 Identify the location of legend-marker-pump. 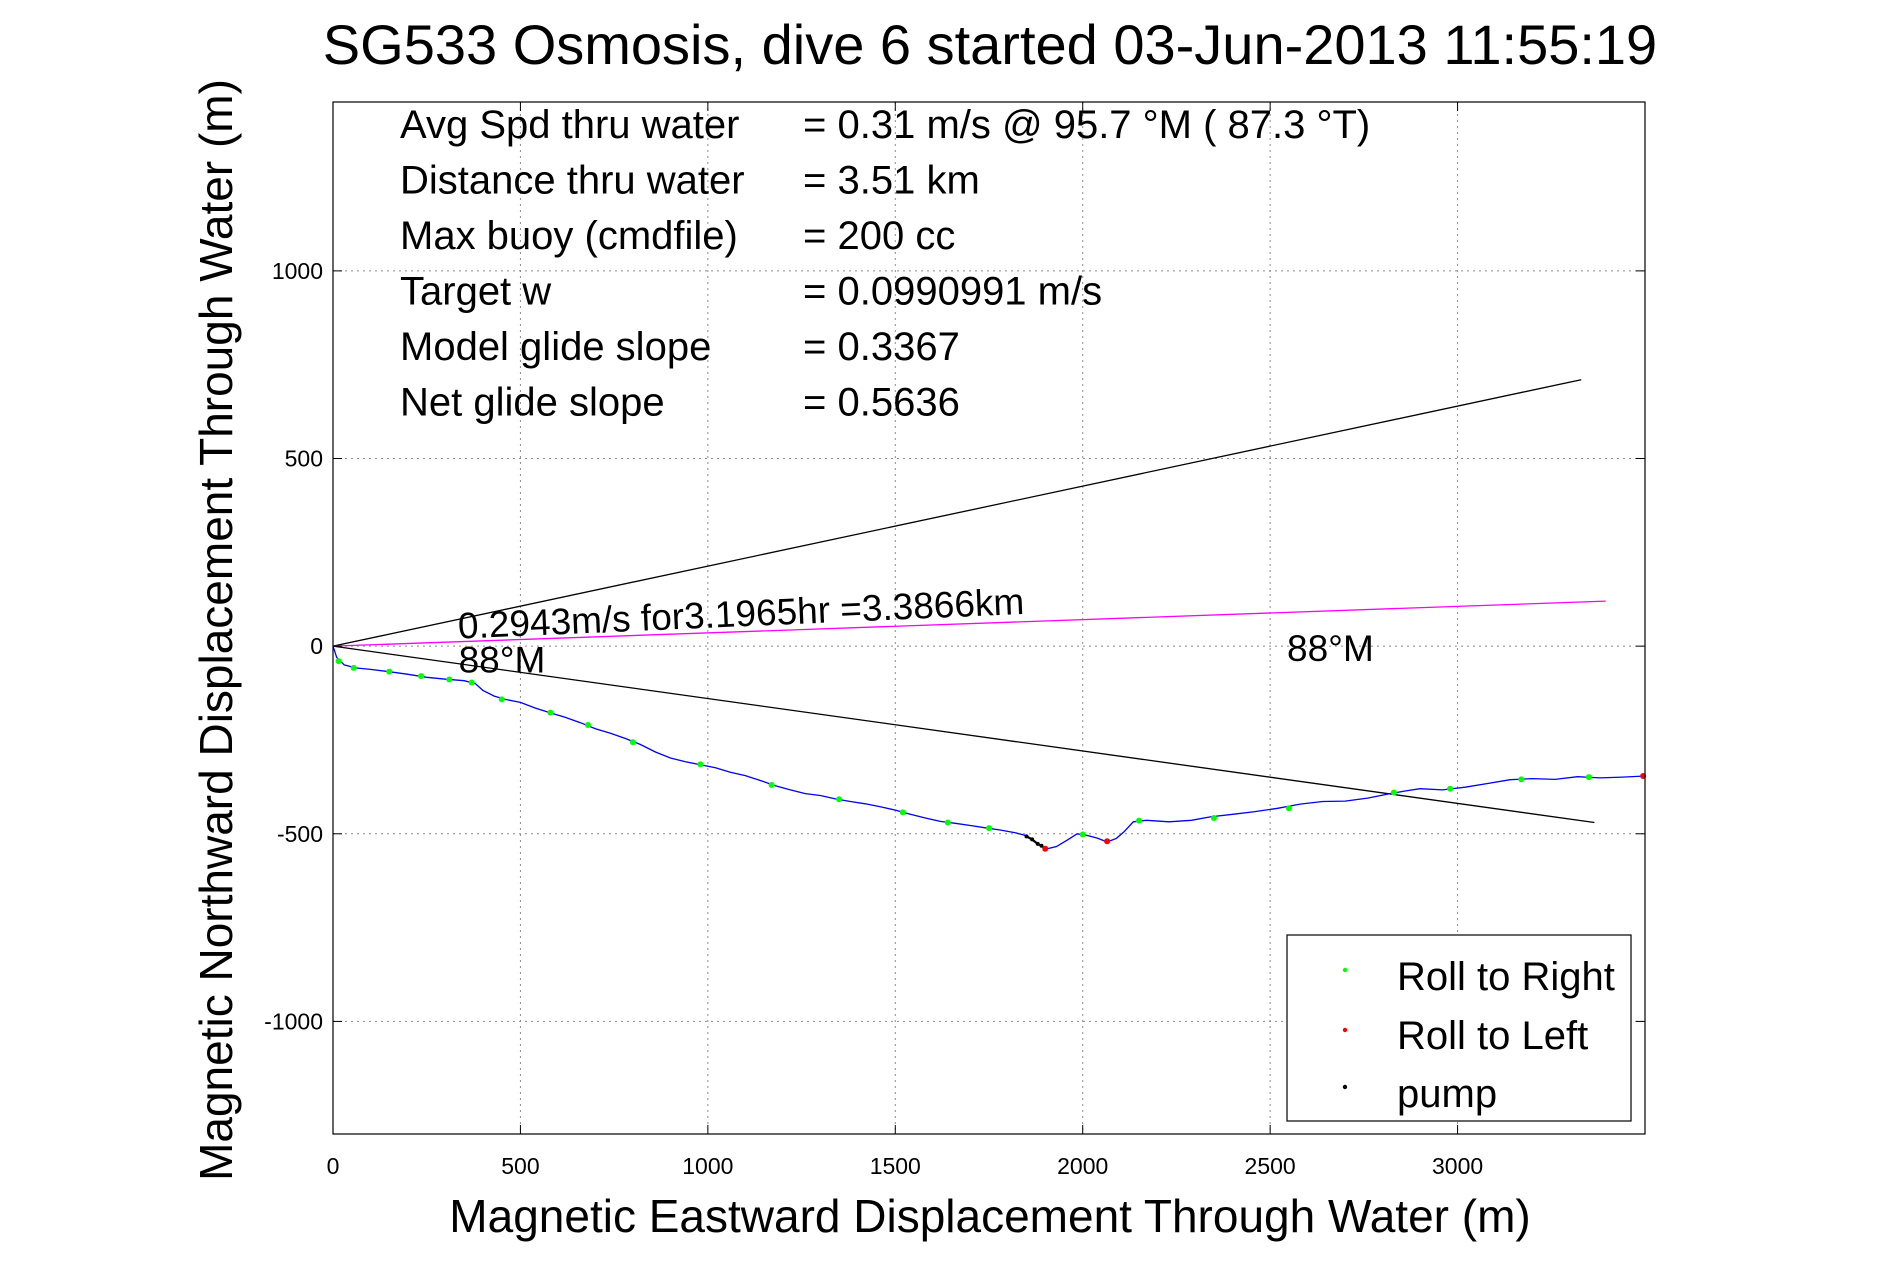
(1345, 1087).